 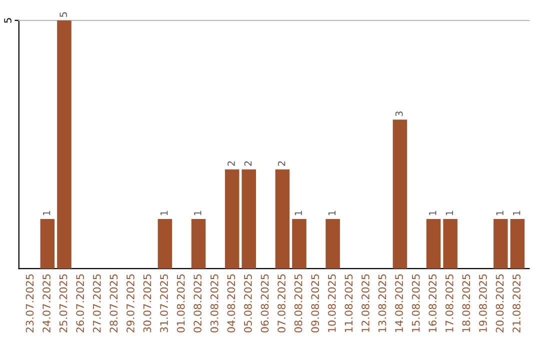 What do you see at coordinates (315, 303) in the screenshot?
I see `x-tick-label: 09.08.2025` at bounding box center [315, 303].